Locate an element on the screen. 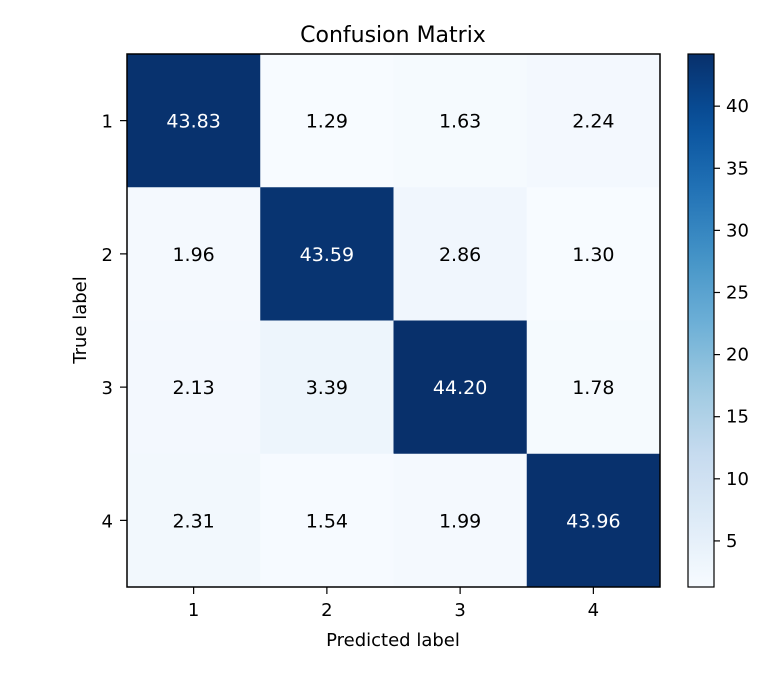 The height and width of the screenshot is (675, 780). cell-value-label: 2.86 is located at coordinates (460, 255).